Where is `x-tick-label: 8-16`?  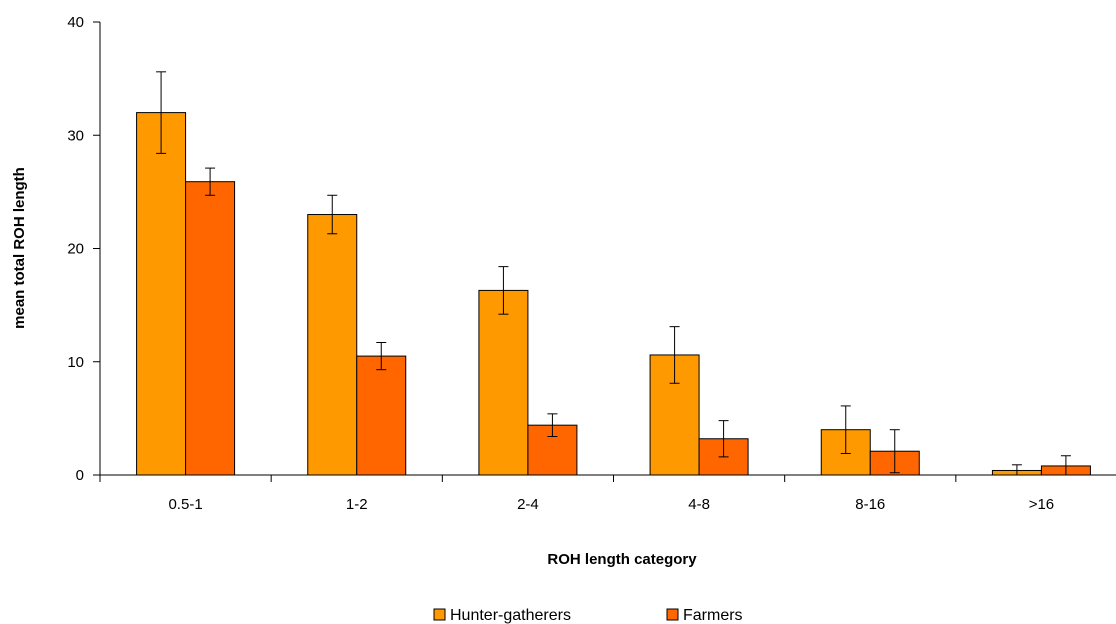
x-tick-label: 8-16 is located at coordinates (870, 504).